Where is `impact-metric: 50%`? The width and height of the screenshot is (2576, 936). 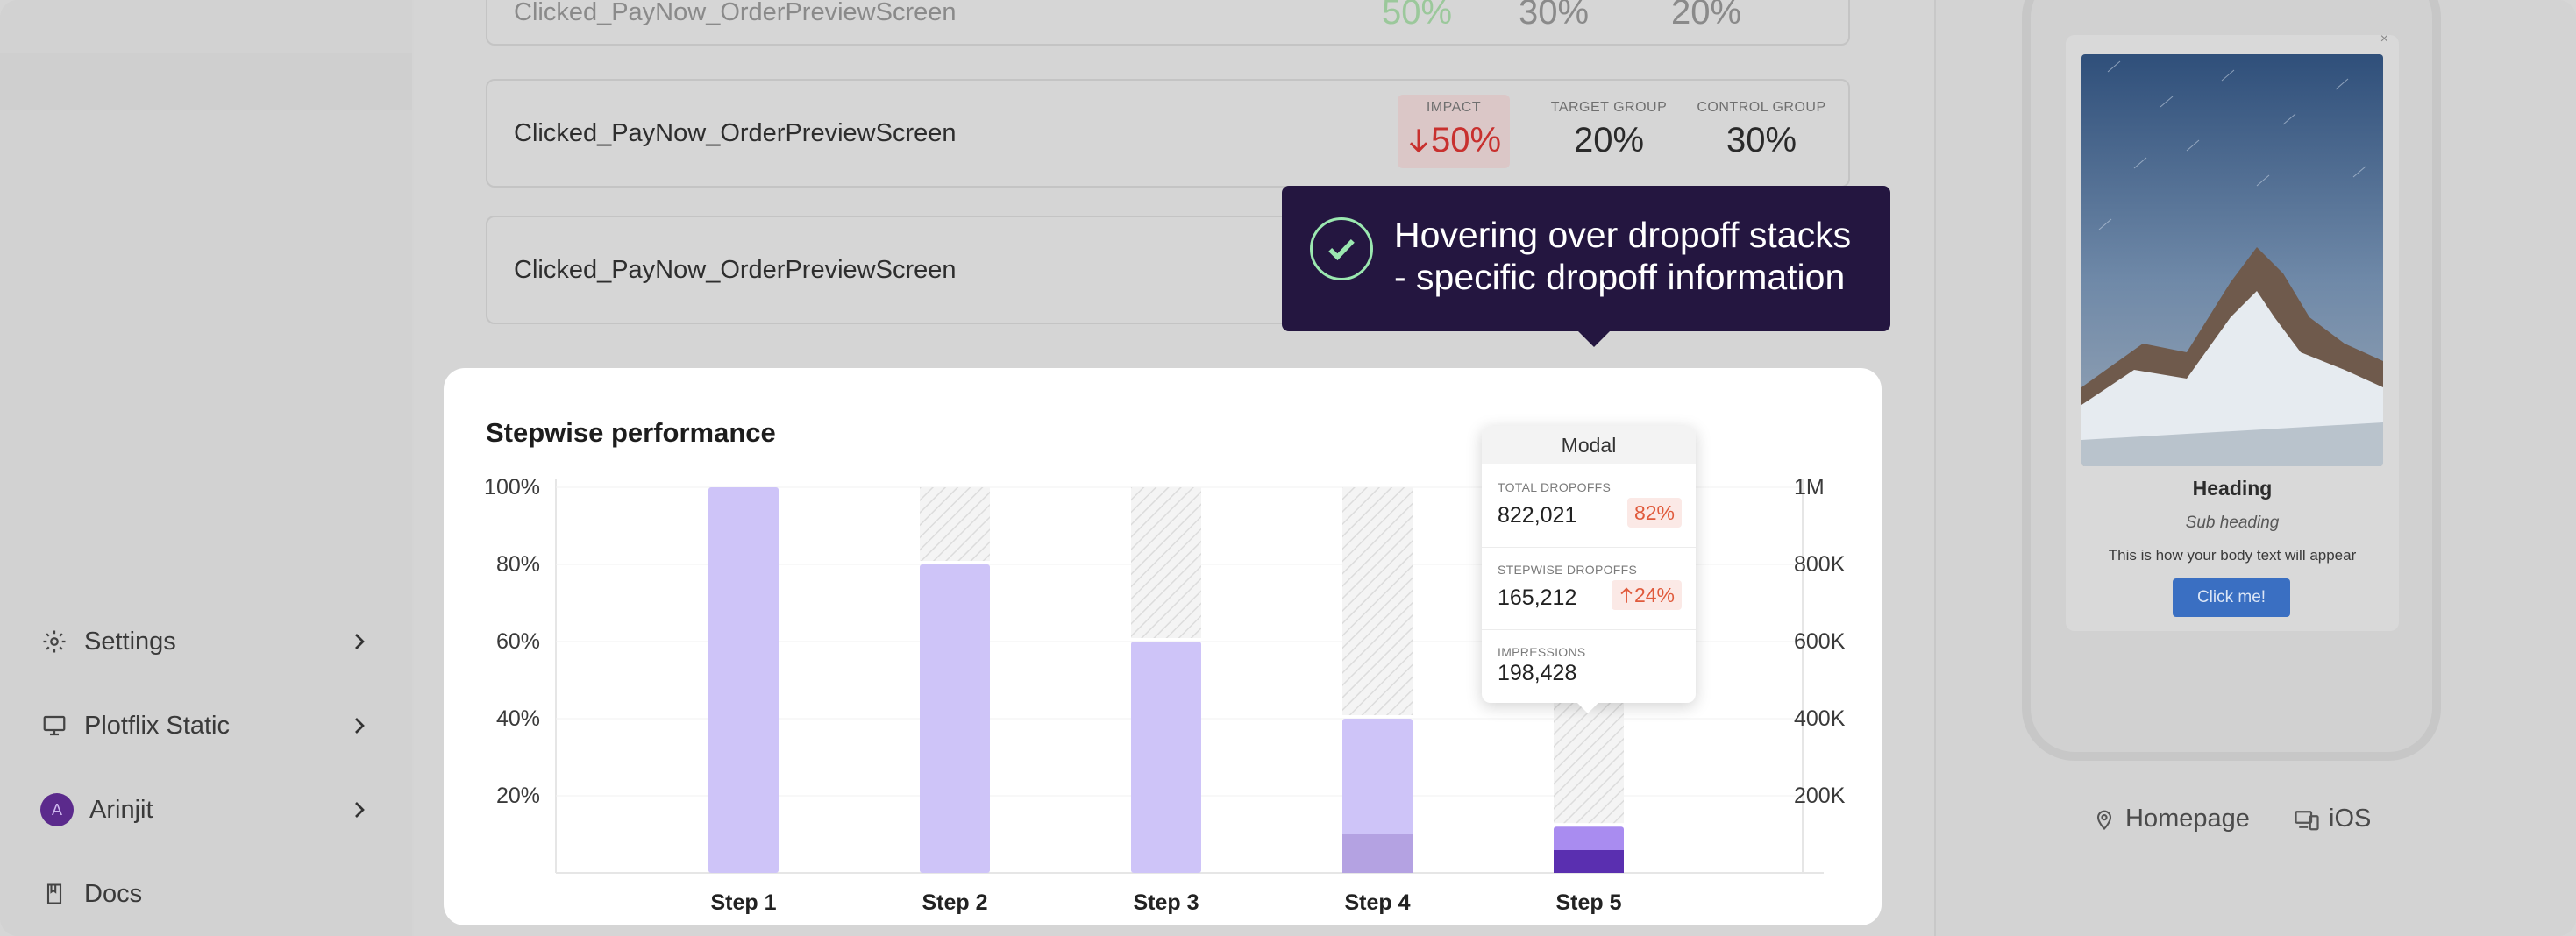 impact-metric: 50% is located at coordinates (1417, 16).